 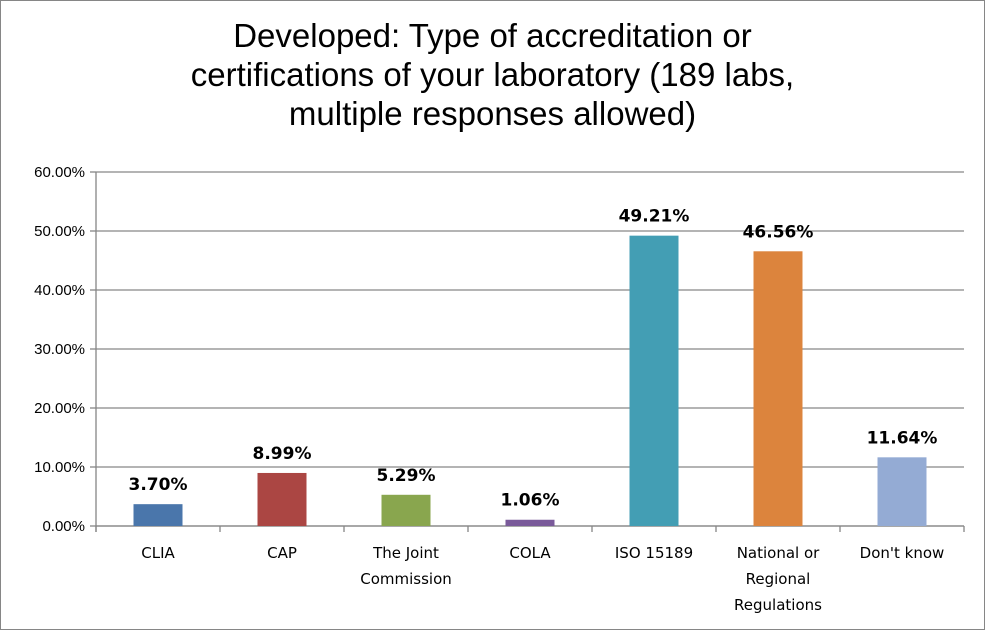 I want to click on y-tick-label: 60.00%, so click(x=59, y=172).